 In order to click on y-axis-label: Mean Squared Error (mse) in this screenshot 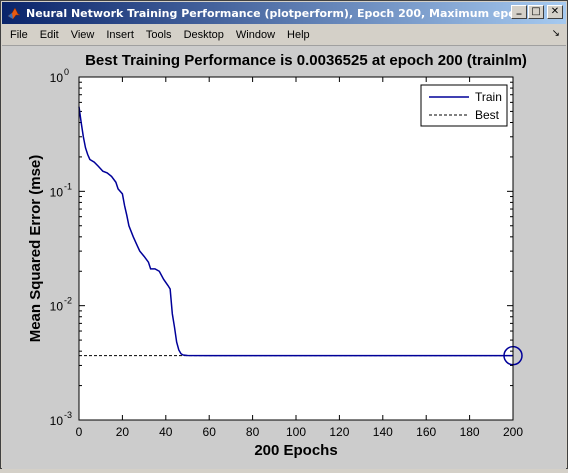, I will do `click(35, 249)`.